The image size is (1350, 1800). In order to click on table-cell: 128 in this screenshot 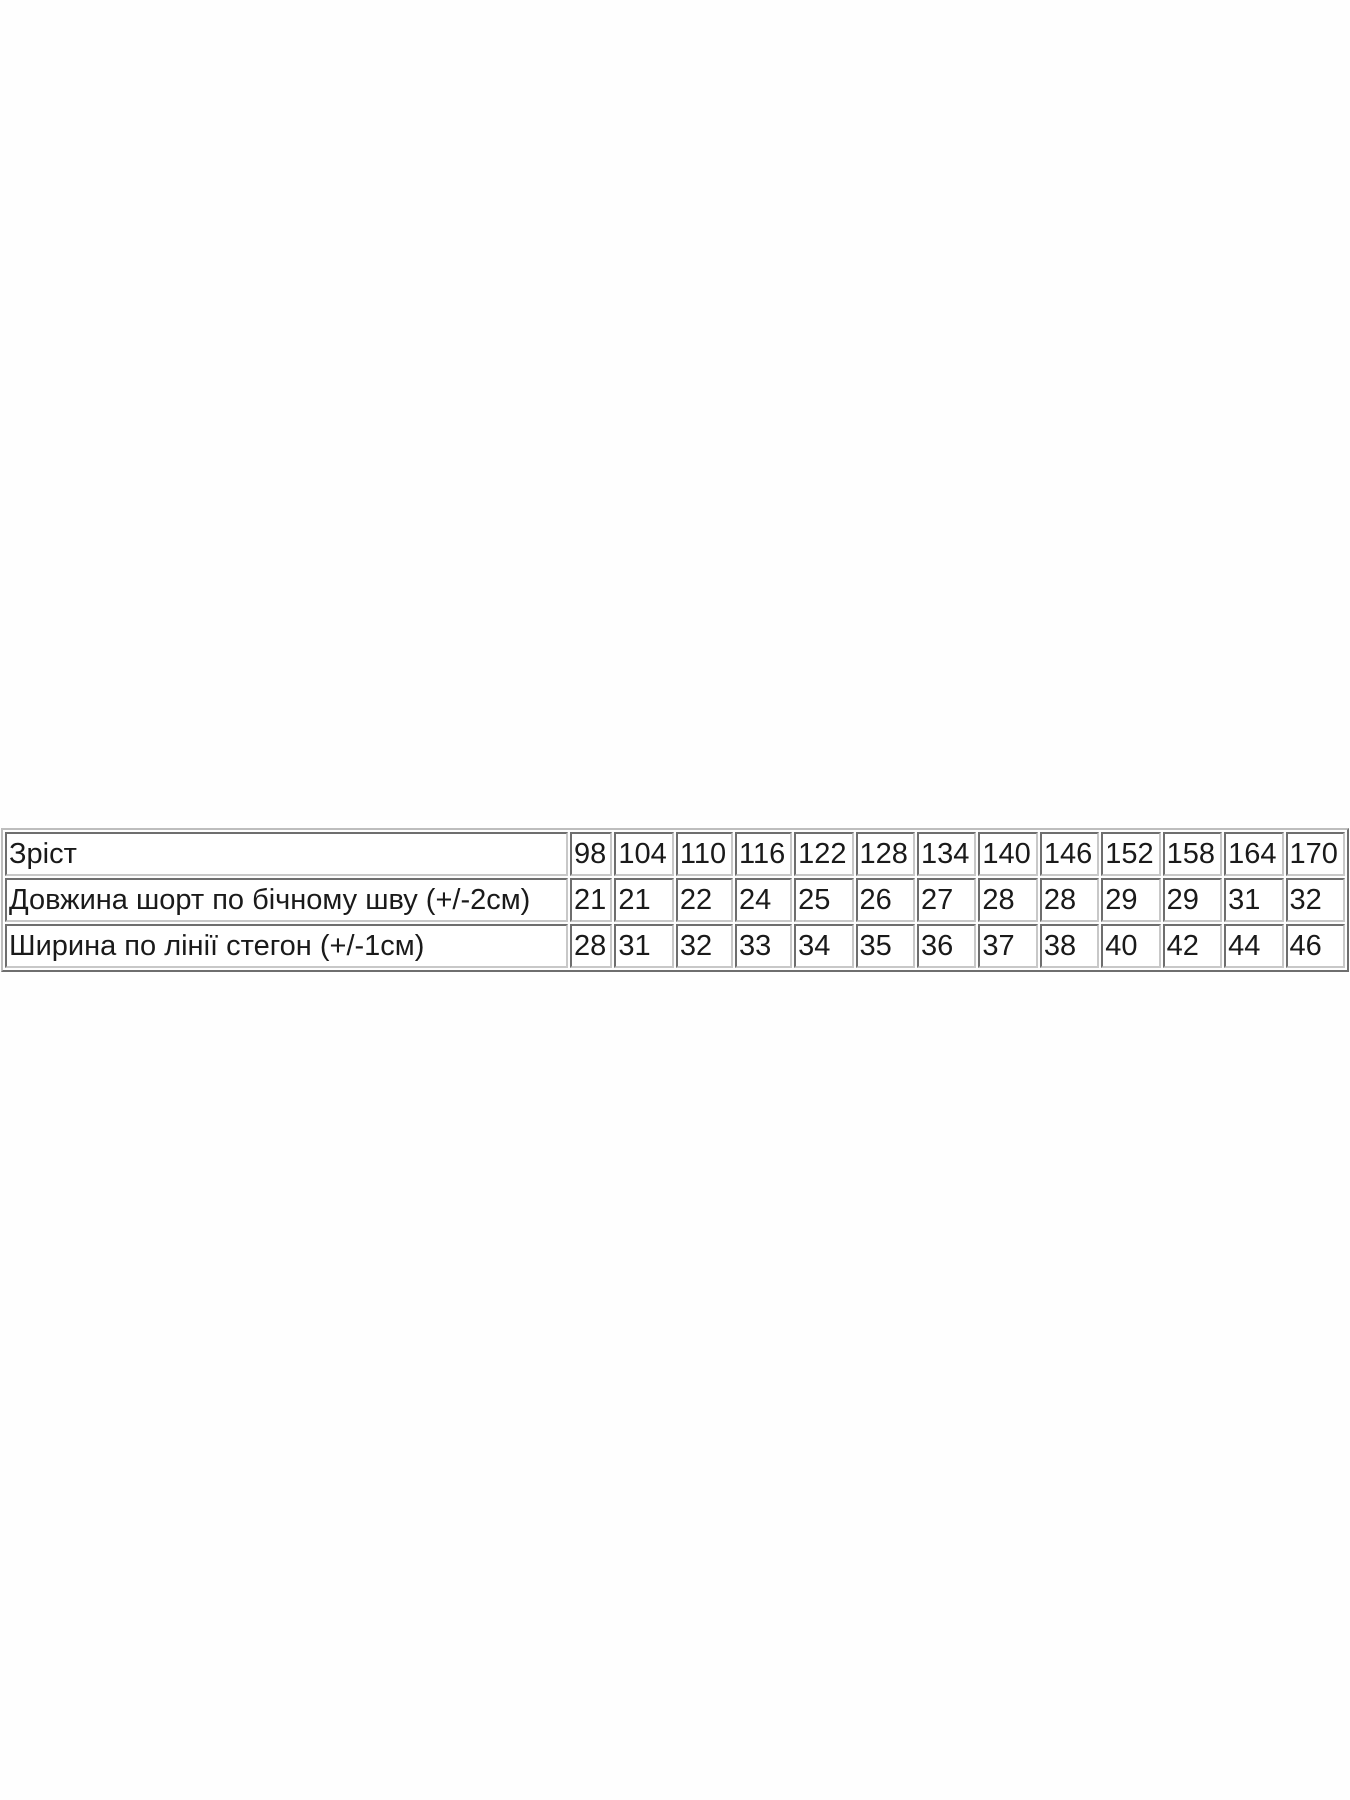, I will do `click(885, 854)`.